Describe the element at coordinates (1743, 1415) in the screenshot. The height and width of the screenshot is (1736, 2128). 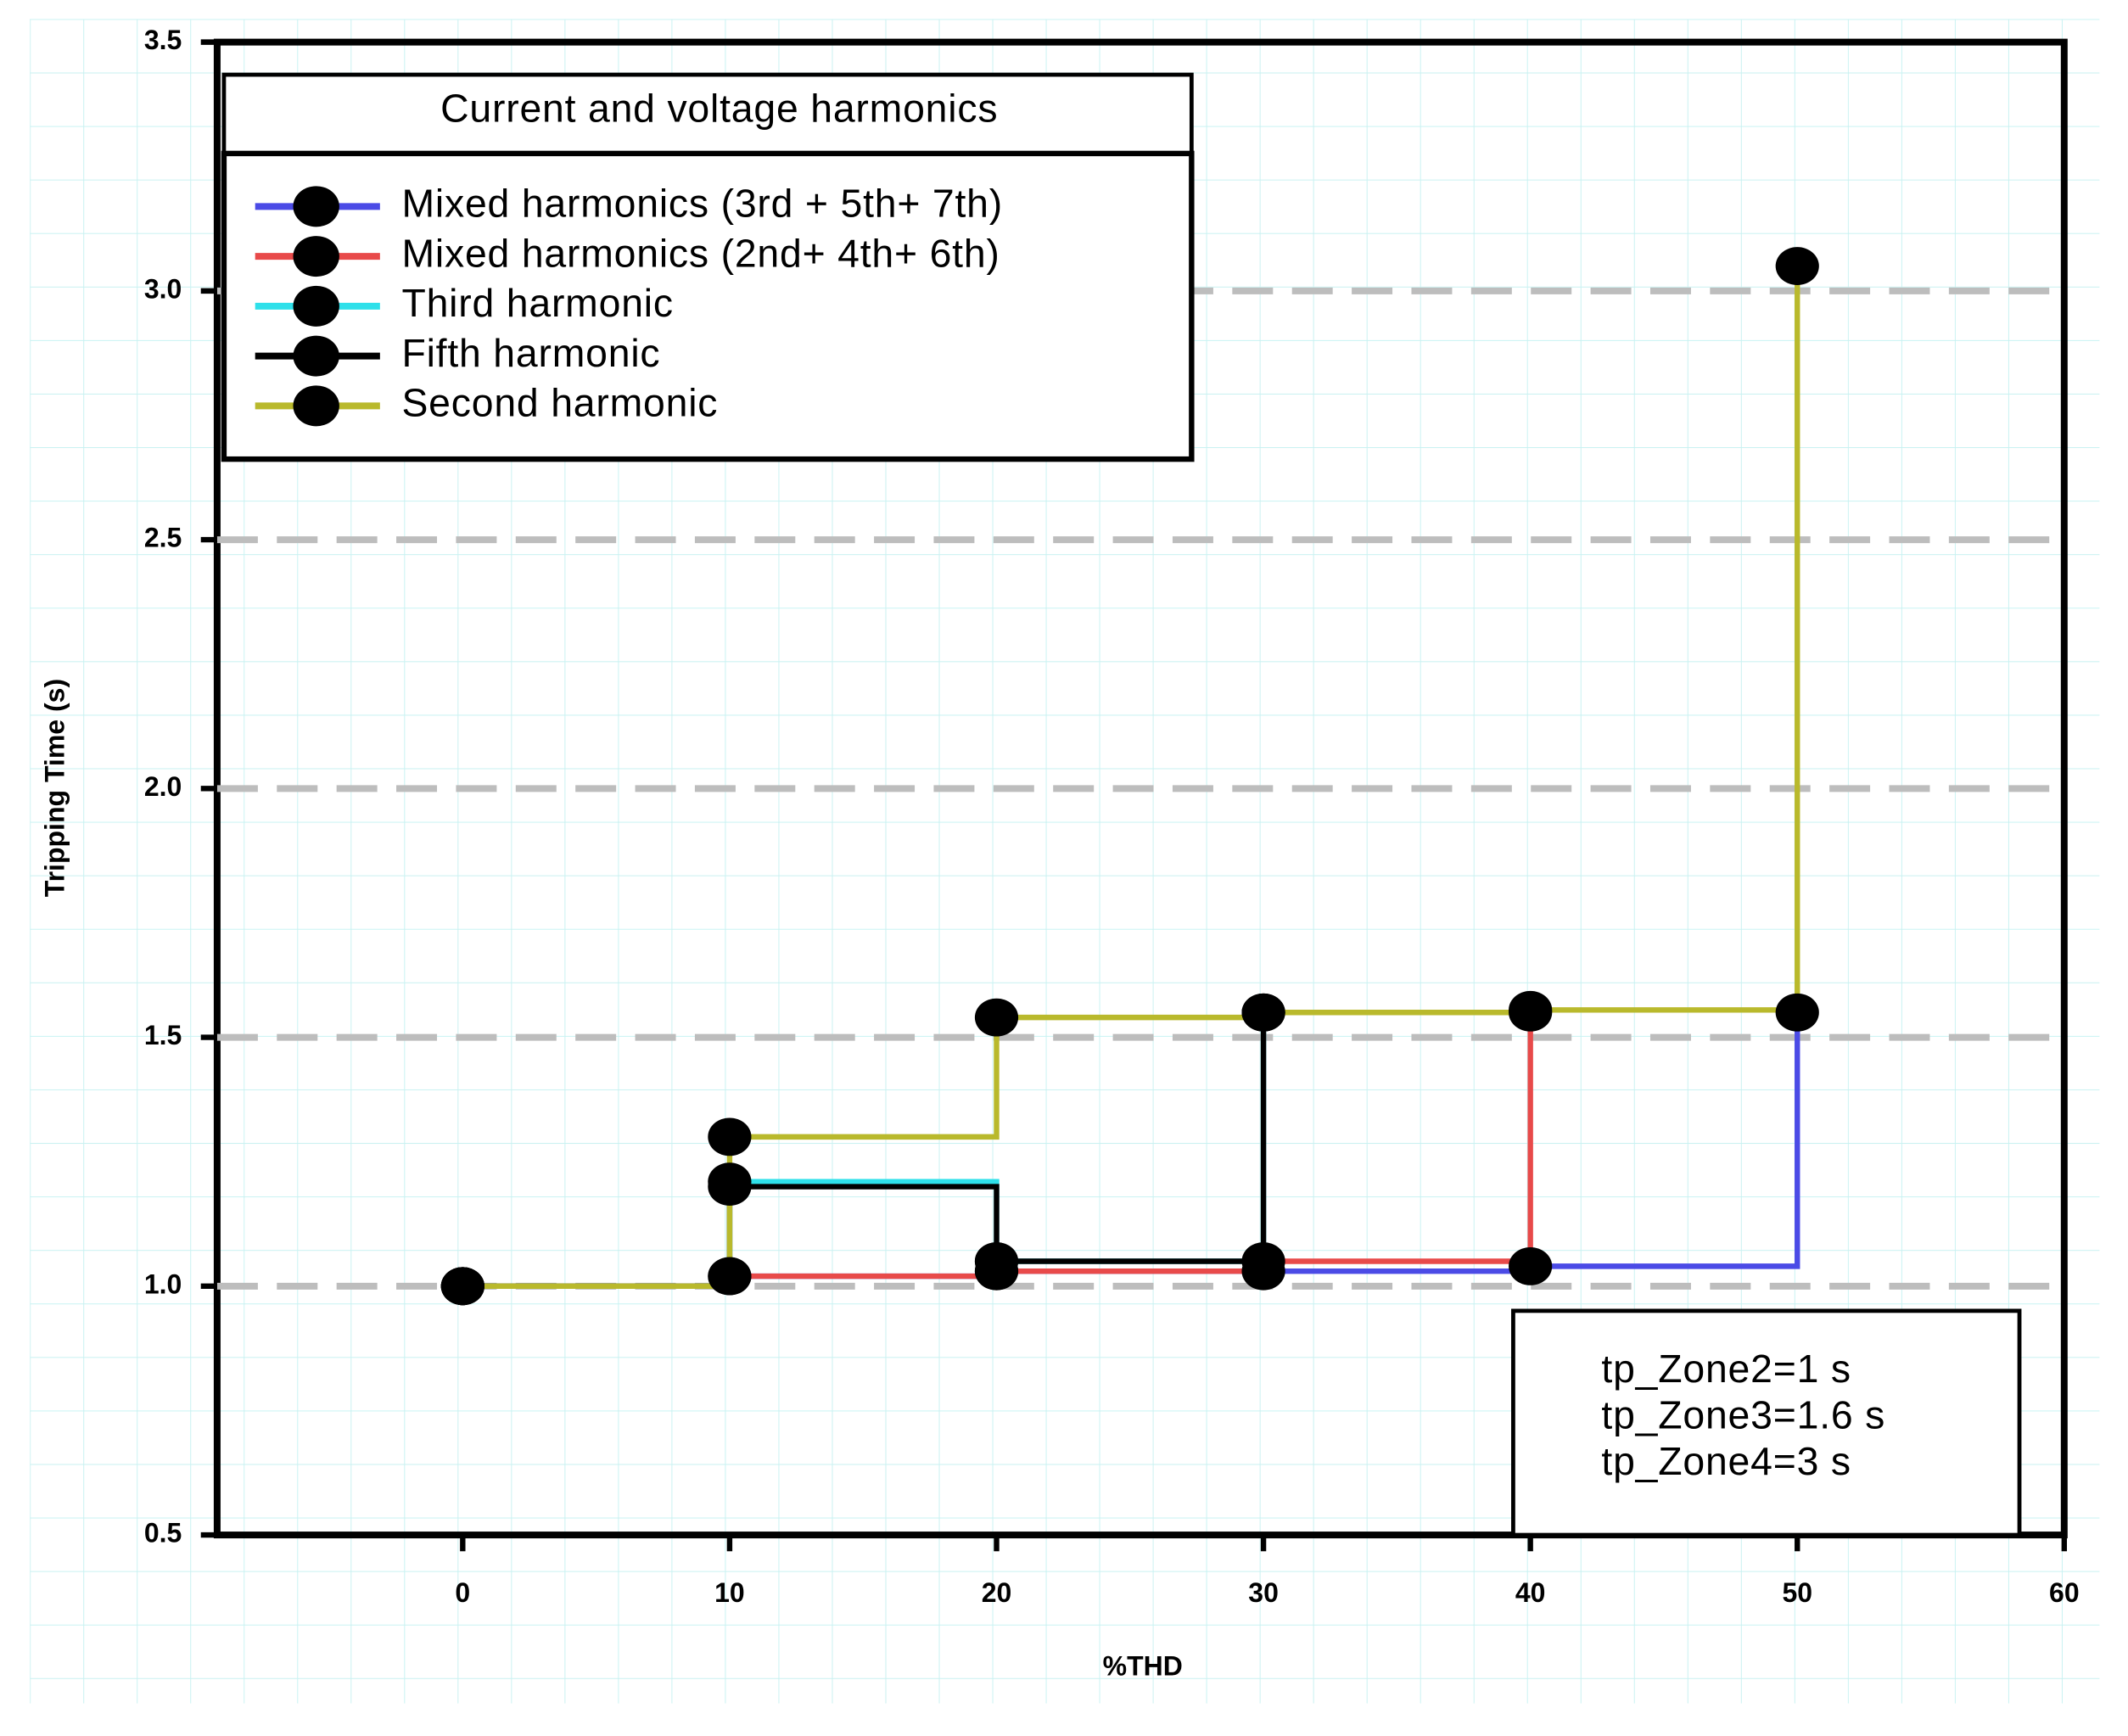
I see `annotation-line: tp_Zone3=1.6 s` at that location.